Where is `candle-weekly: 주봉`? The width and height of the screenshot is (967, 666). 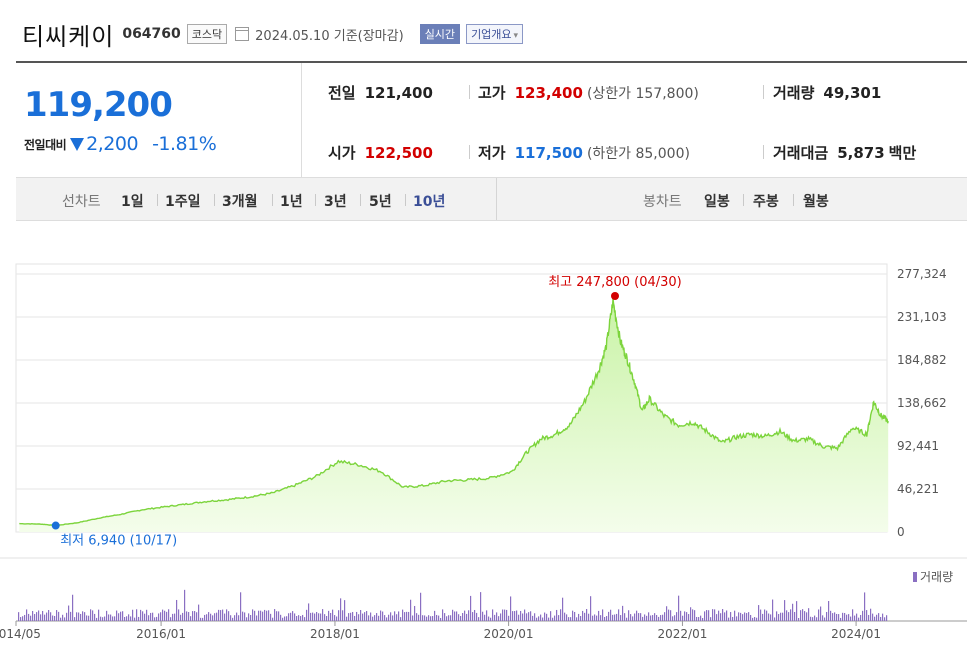
candle-weekly: 주봉 is located at coordinates (766, 202).